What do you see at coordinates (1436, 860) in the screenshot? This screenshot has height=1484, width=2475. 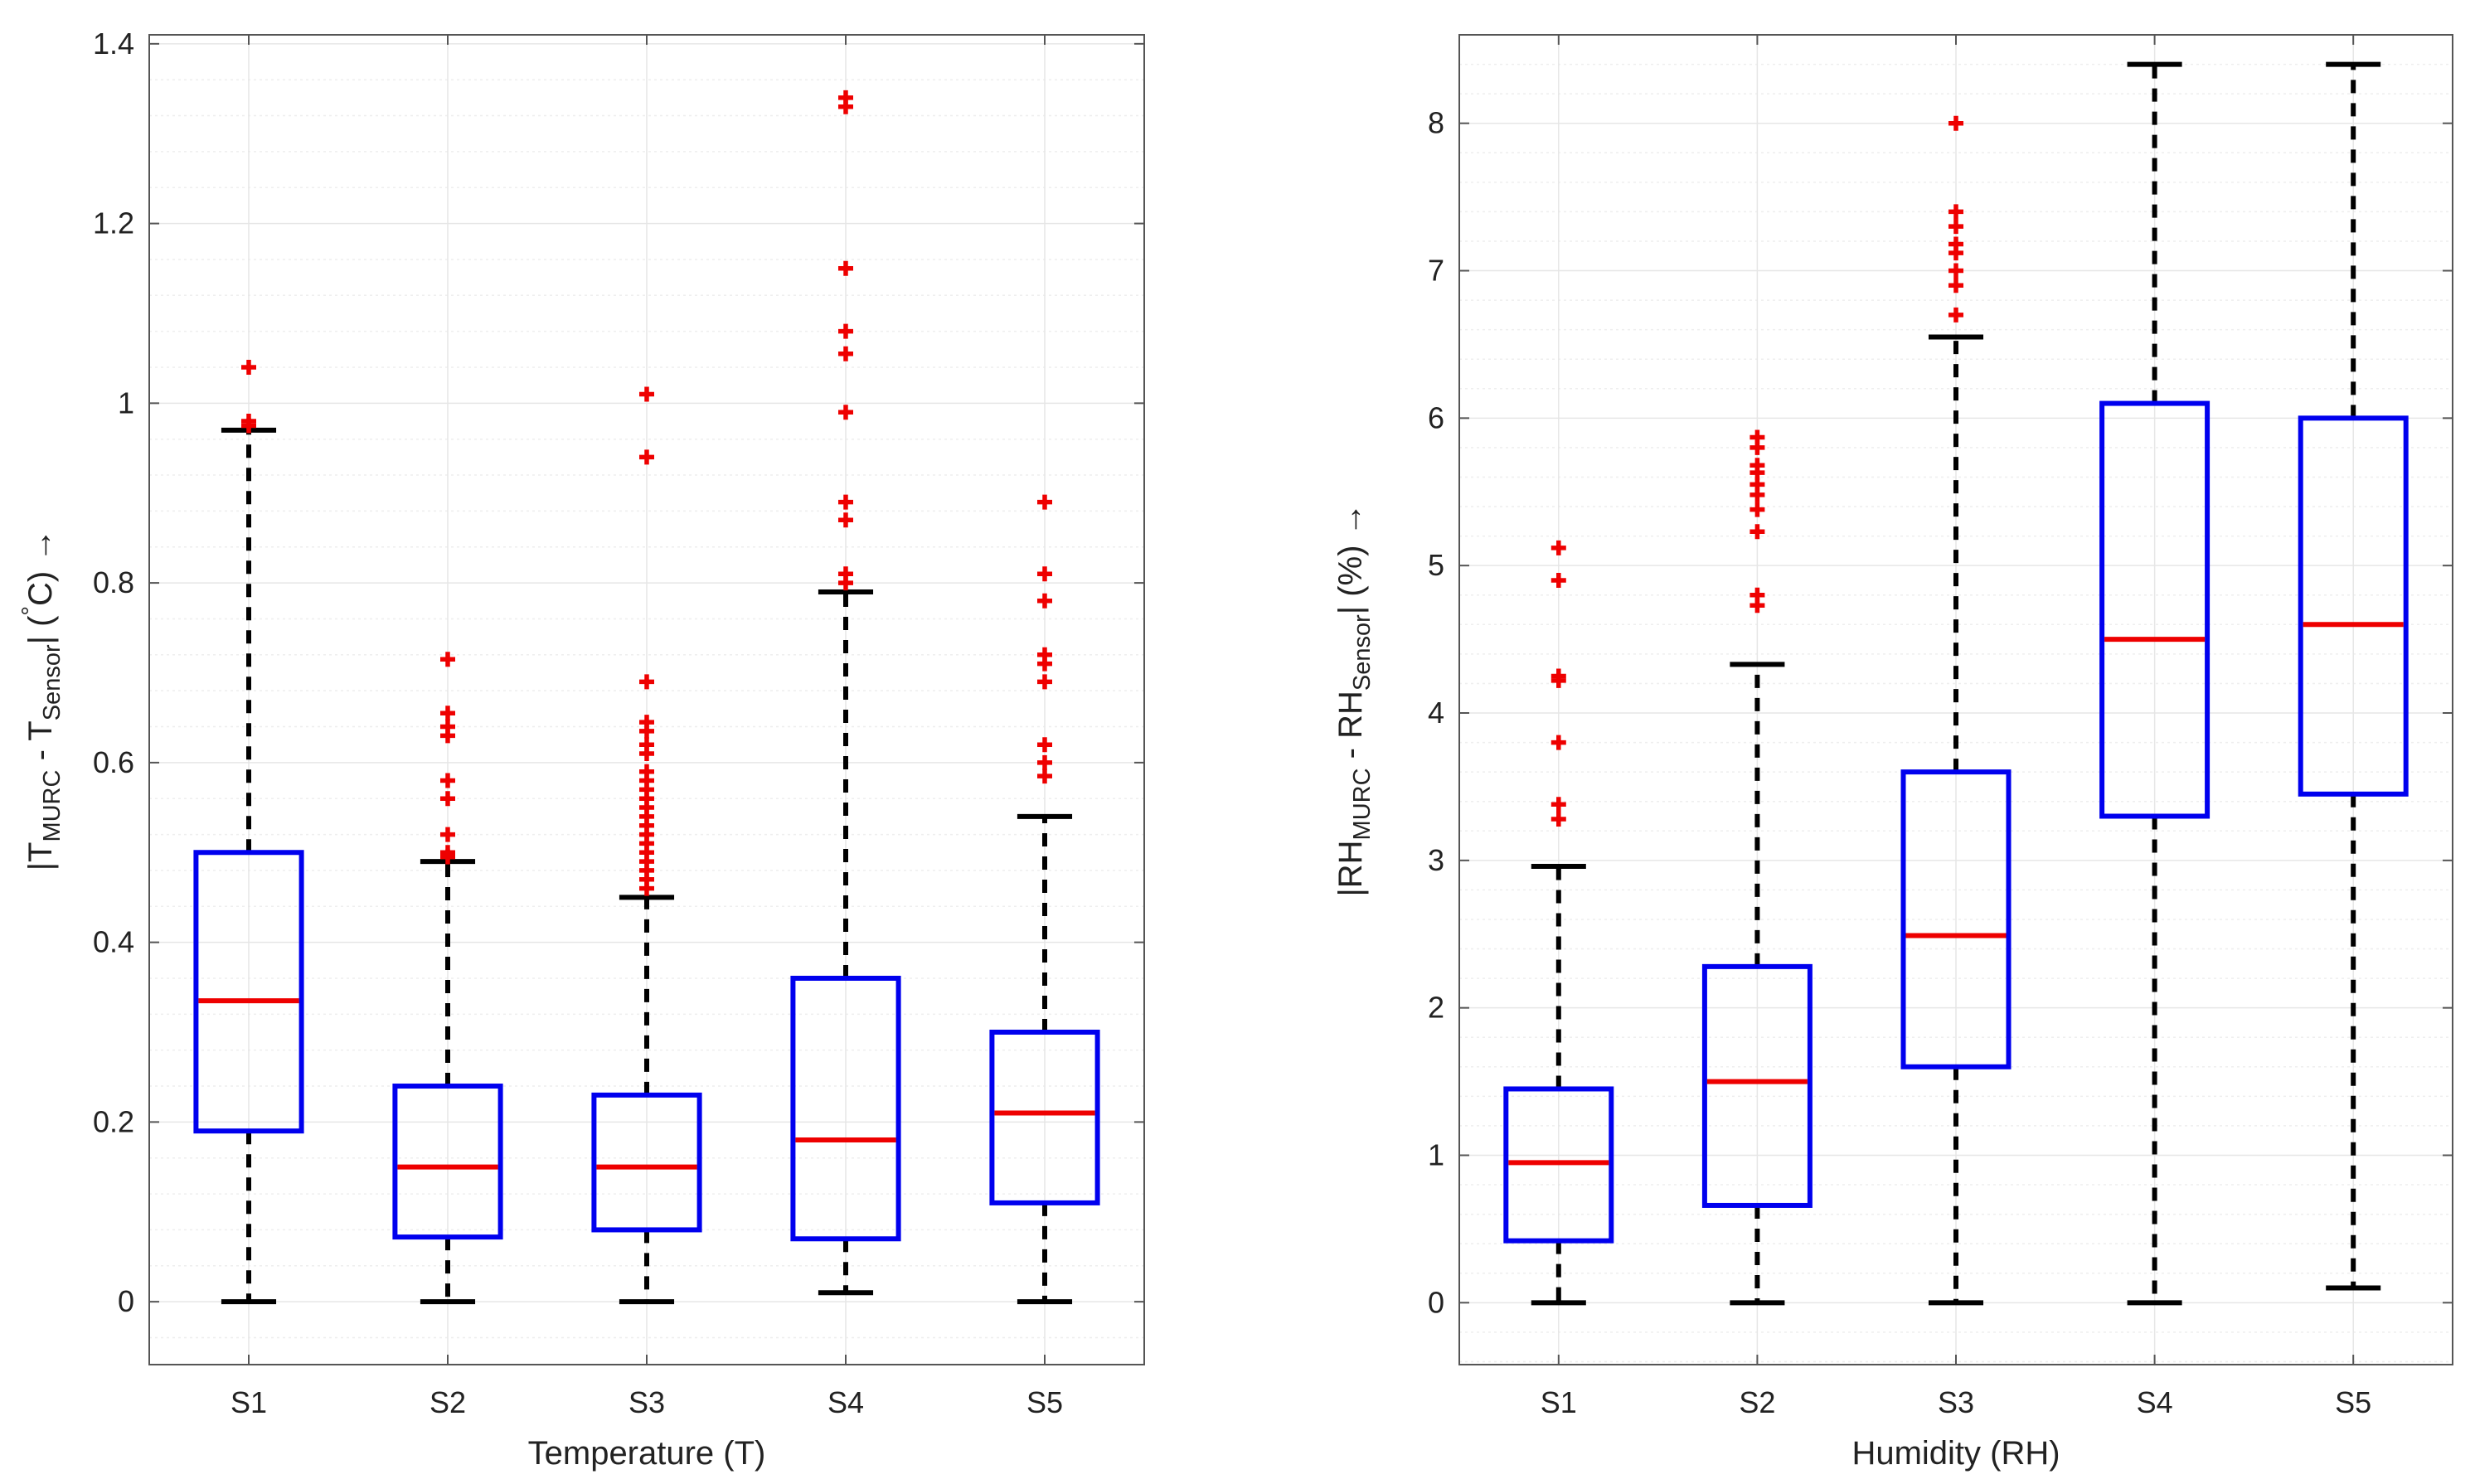 I see `y-tick-label: 3` at bounding box center [1436, 860].